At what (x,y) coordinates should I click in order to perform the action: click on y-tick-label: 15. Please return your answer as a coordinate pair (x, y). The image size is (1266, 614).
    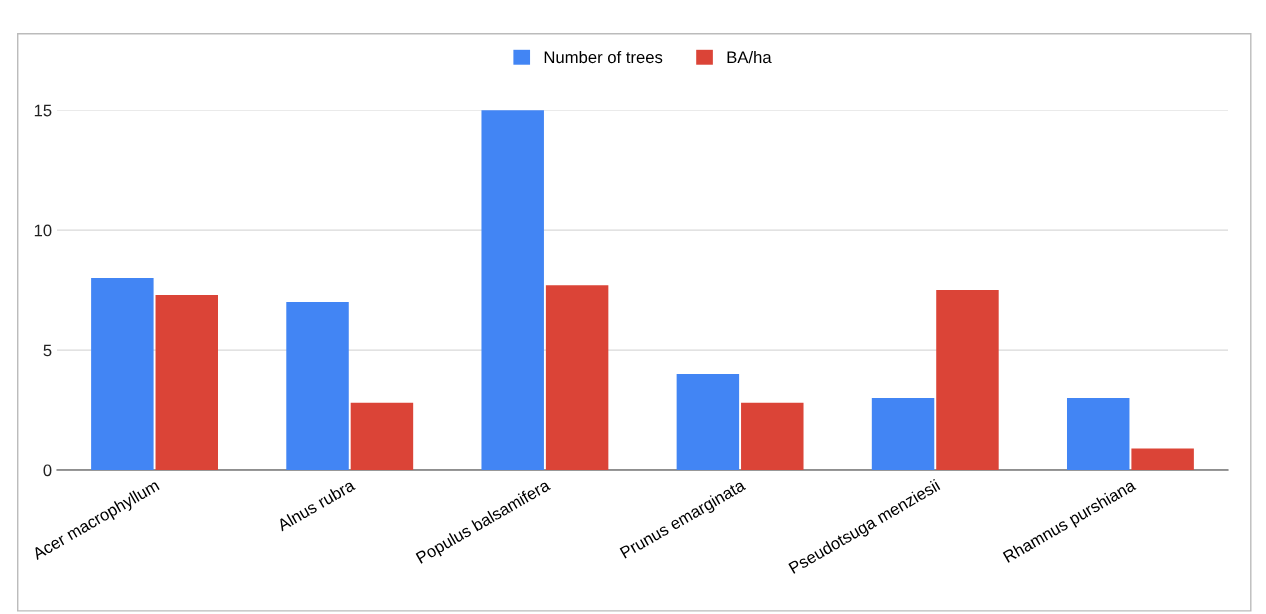
    Looking at the image, I should click on (43, 110).